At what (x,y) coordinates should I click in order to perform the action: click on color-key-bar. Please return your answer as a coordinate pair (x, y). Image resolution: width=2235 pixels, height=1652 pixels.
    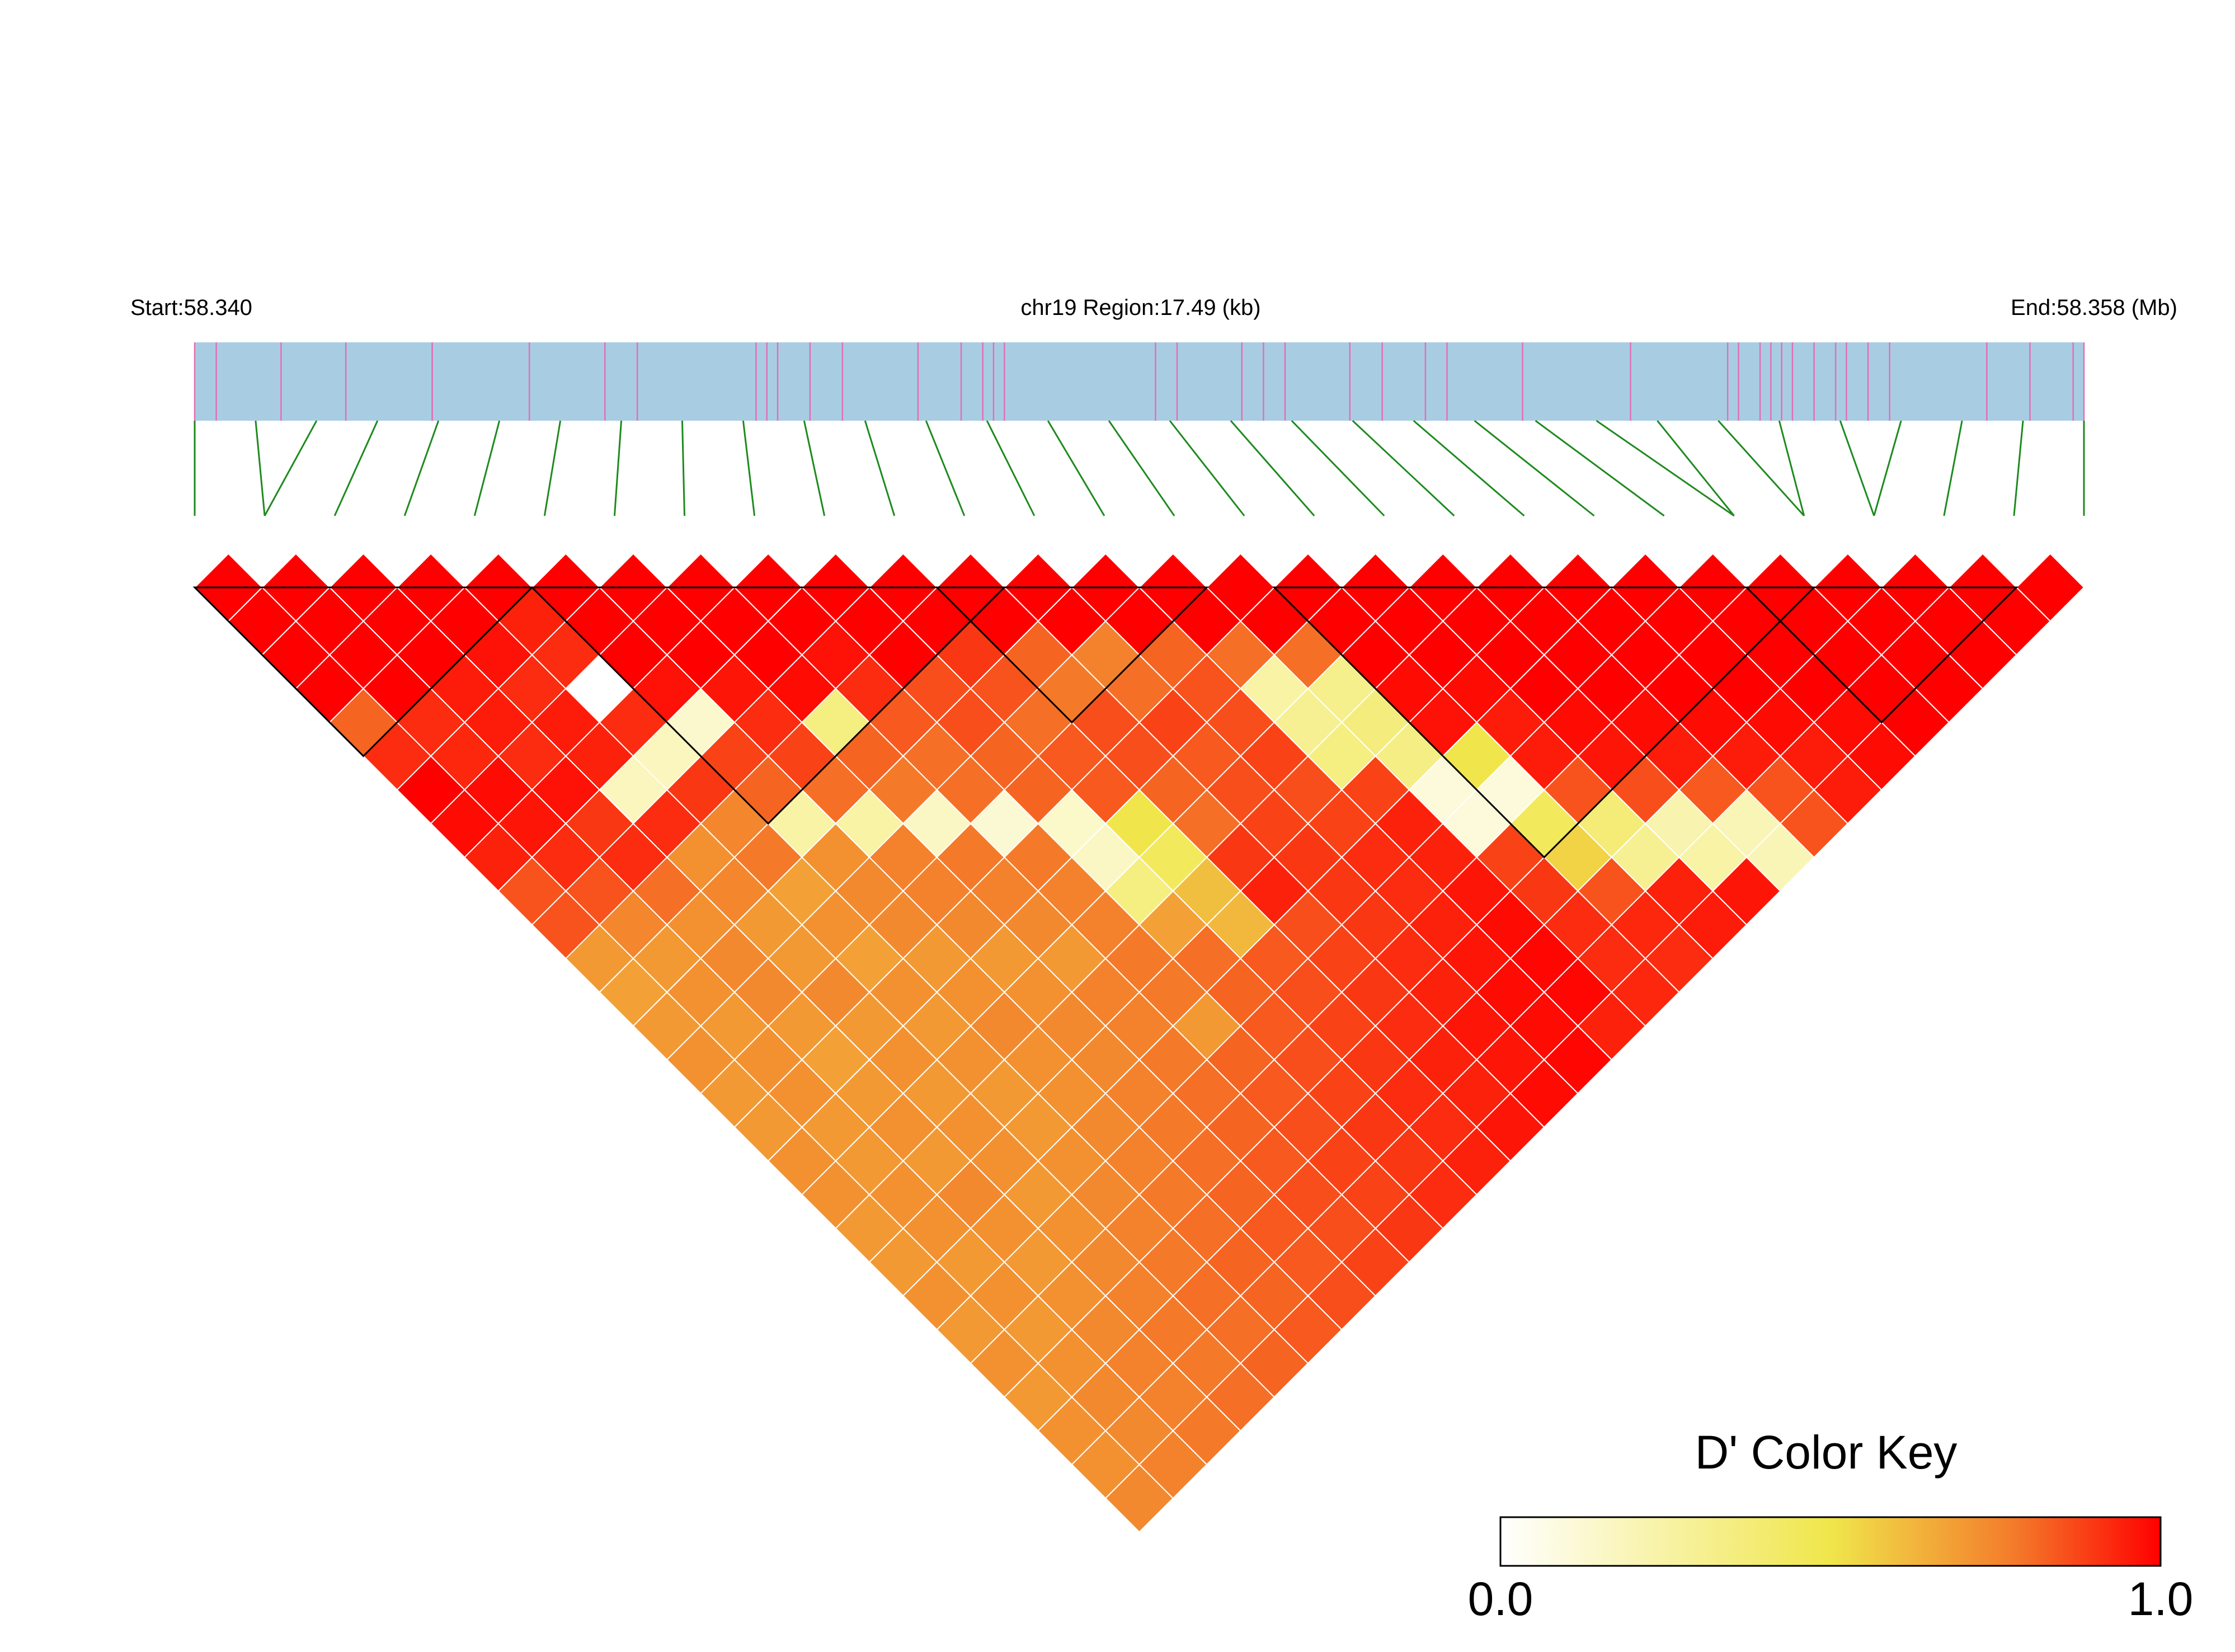
    Looking at the image, I should click on (1830, 1542).